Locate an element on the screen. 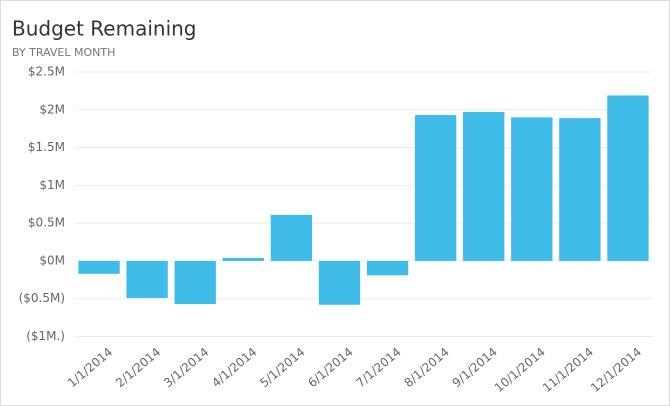 The image size is (670, 406). y-tick-label: $2M is located at coordinates (52, 109).